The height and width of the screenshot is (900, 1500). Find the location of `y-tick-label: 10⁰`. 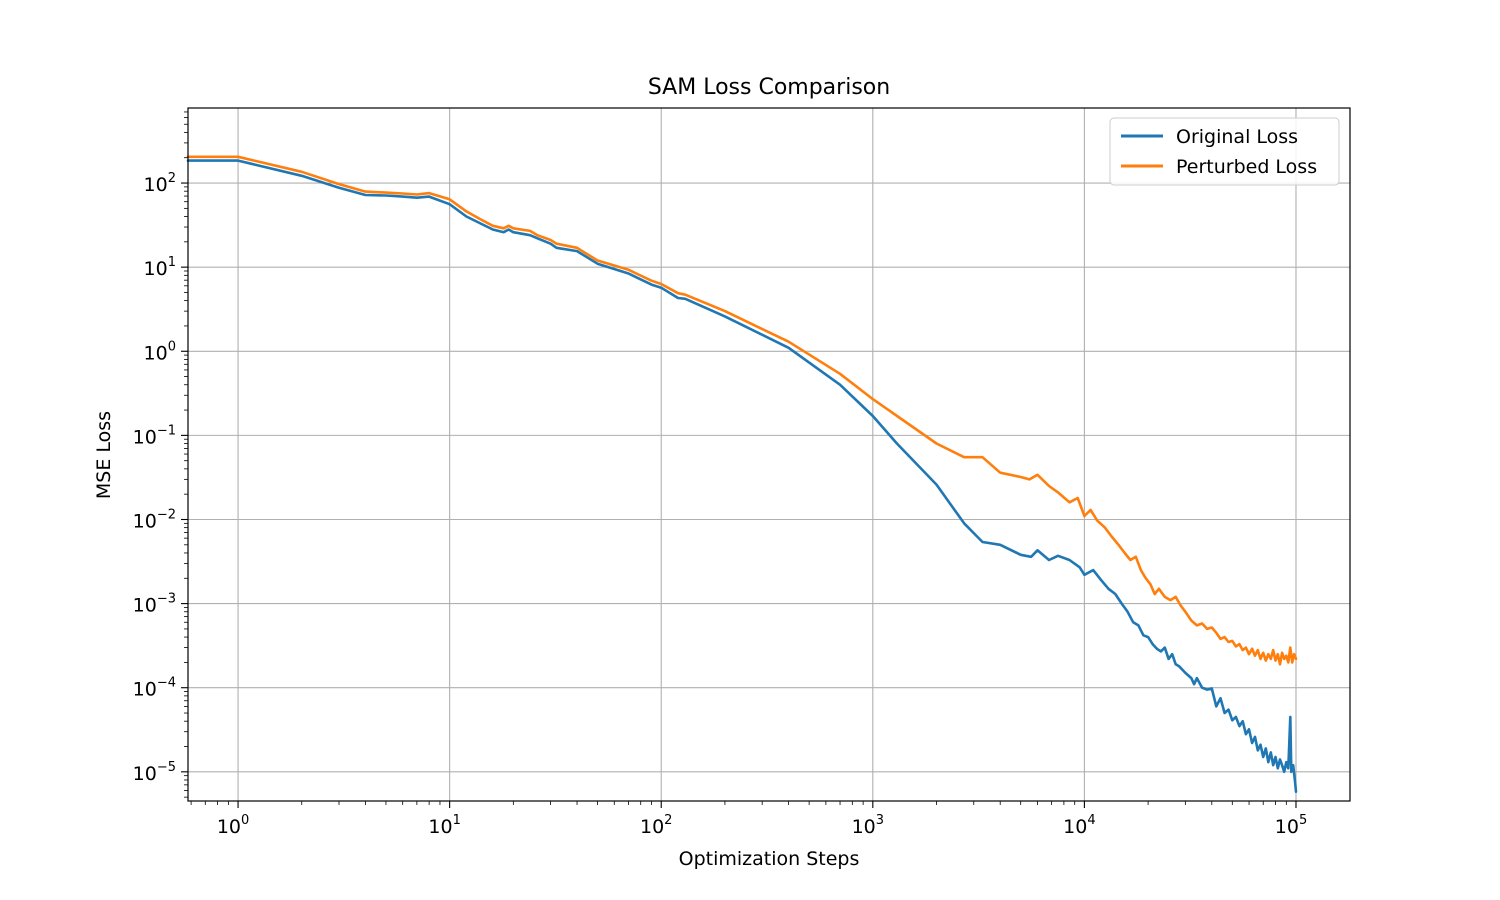

y-tick-label: 10⁰ is located at coordinates (160, 351).